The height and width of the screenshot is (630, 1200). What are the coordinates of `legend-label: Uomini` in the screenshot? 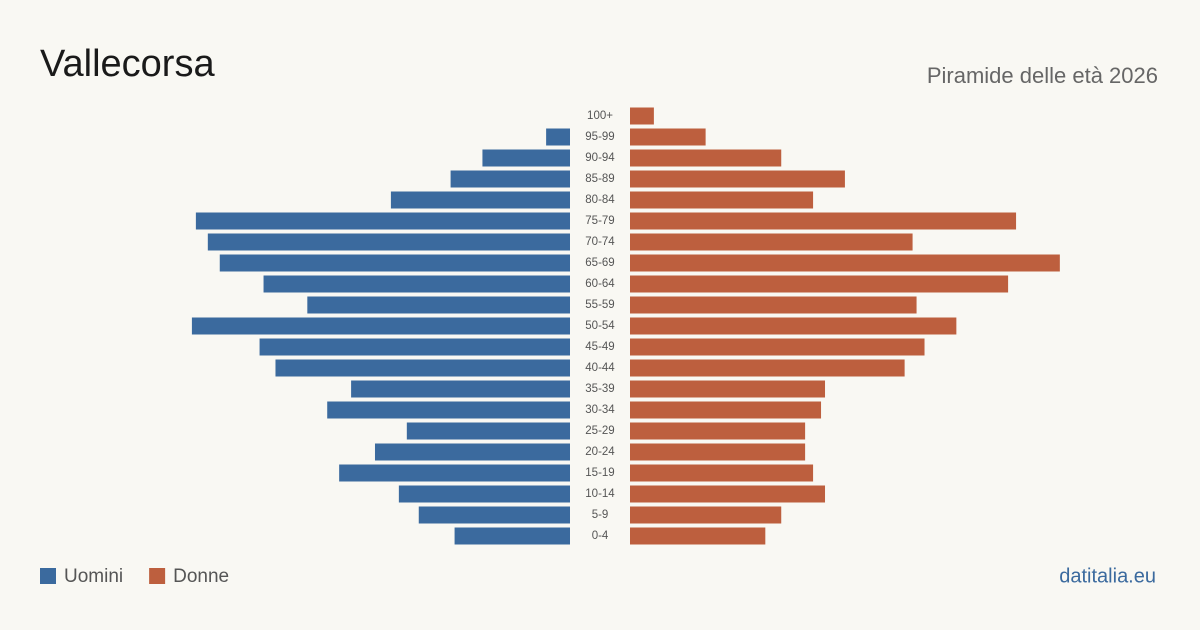 It's located at (93, 576).